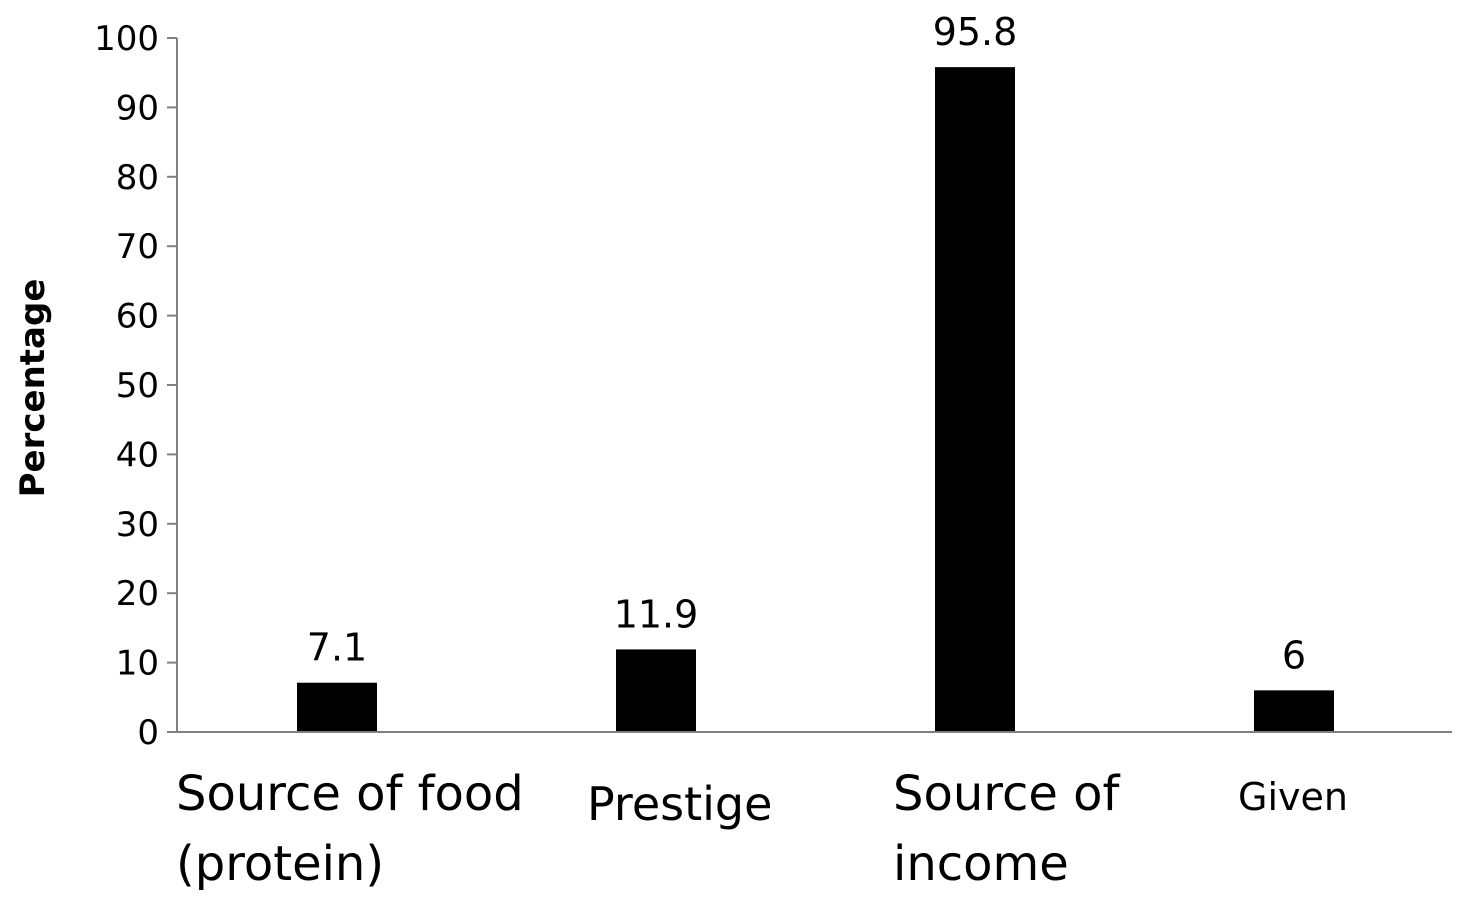  I want to click on y-tick-label: 100, so click(126, 39).